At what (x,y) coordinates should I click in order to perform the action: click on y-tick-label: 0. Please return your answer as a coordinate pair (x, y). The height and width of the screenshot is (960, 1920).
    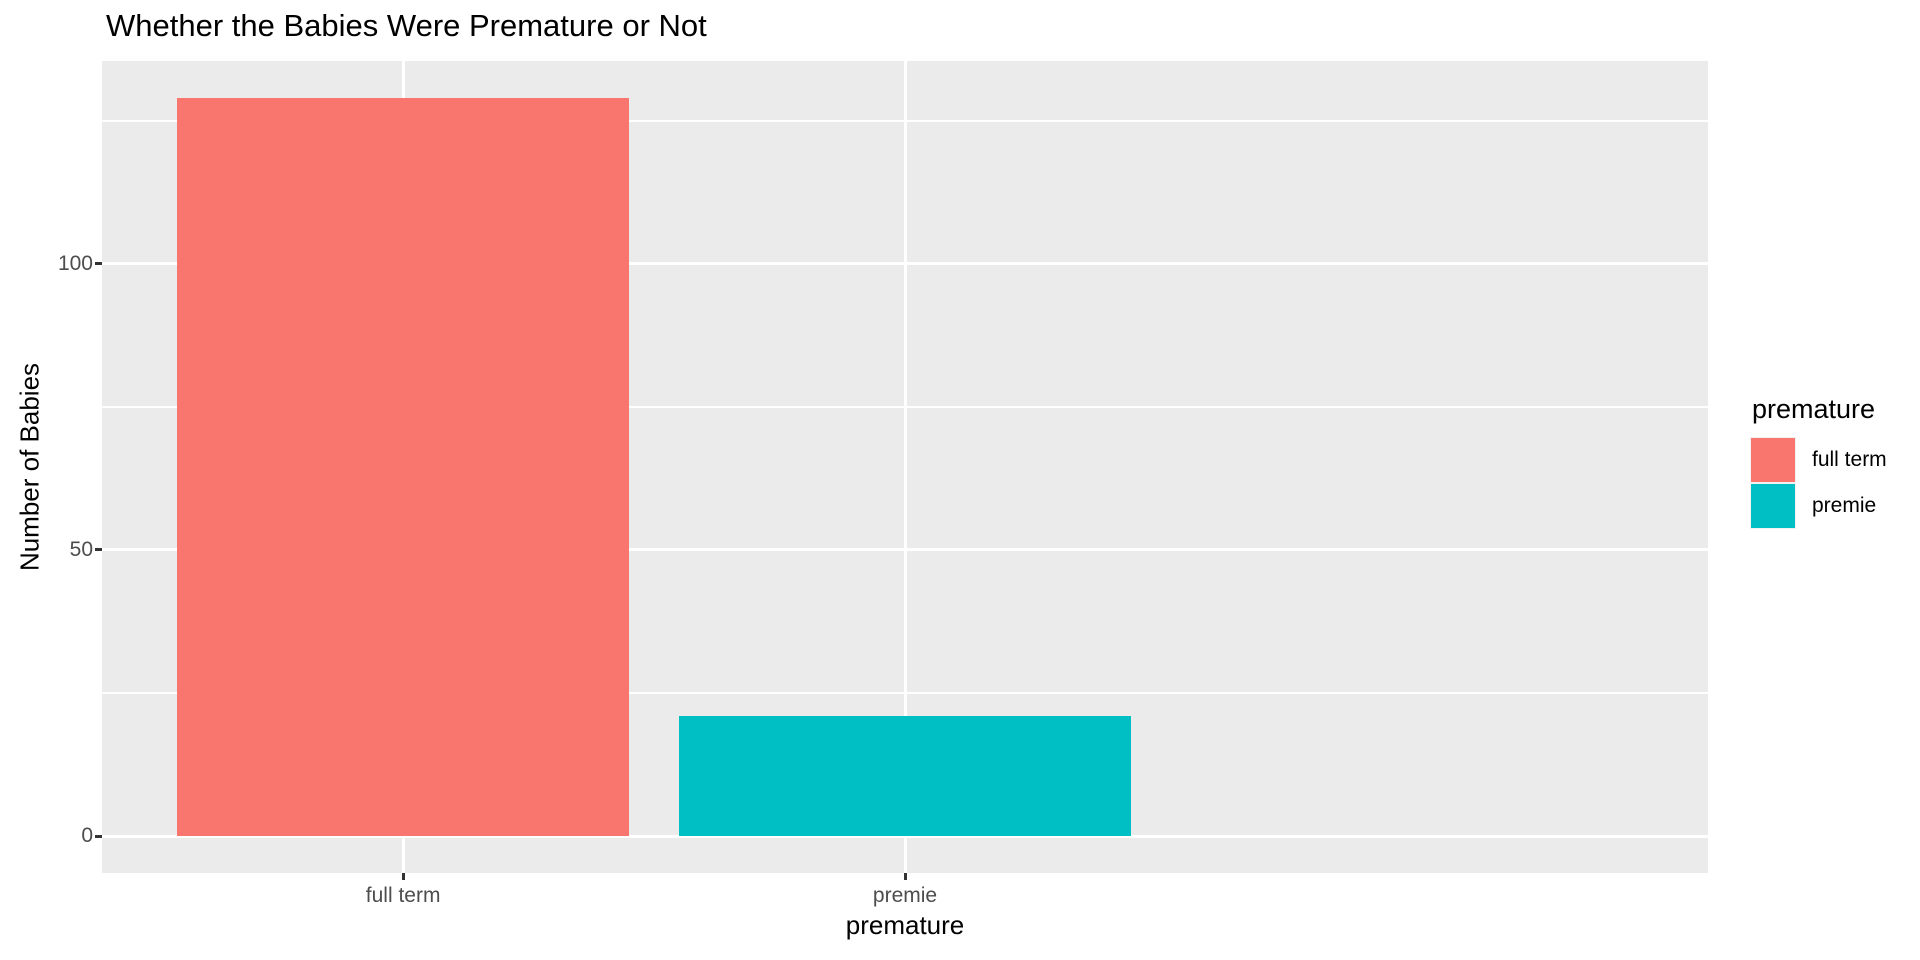
    Looking at the image, I should click on (87, 836).